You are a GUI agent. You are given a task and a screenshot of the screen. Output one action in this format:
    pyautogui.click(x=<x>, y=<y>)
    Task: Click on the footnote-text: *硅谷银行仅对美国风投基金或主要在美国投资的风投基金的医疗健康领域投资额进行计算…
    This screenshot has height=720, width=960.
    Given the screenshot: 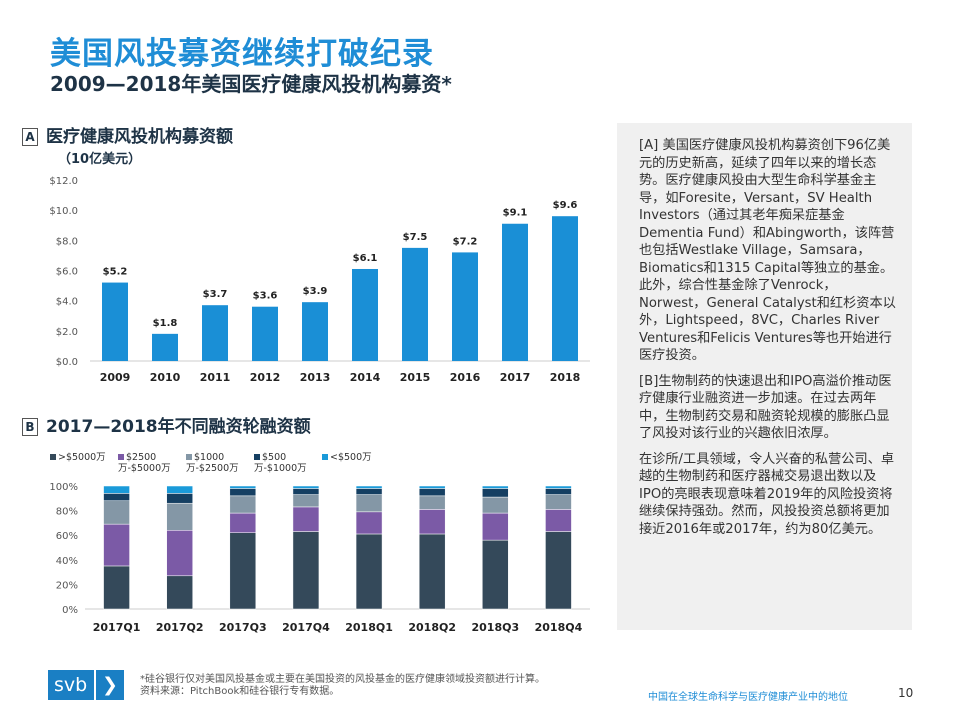 What is the action you would take?
    pyautogui.click(x=342, y=679)
    